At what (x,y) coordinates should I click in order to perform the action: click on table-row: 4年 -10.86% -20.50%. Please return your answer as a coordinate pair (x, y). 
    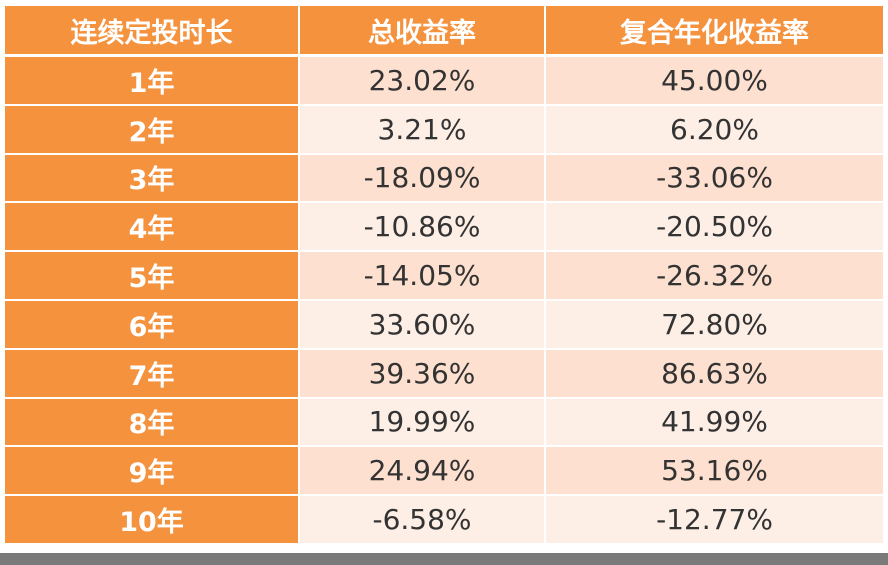
    Looking at the image, I should click on (444, 228).